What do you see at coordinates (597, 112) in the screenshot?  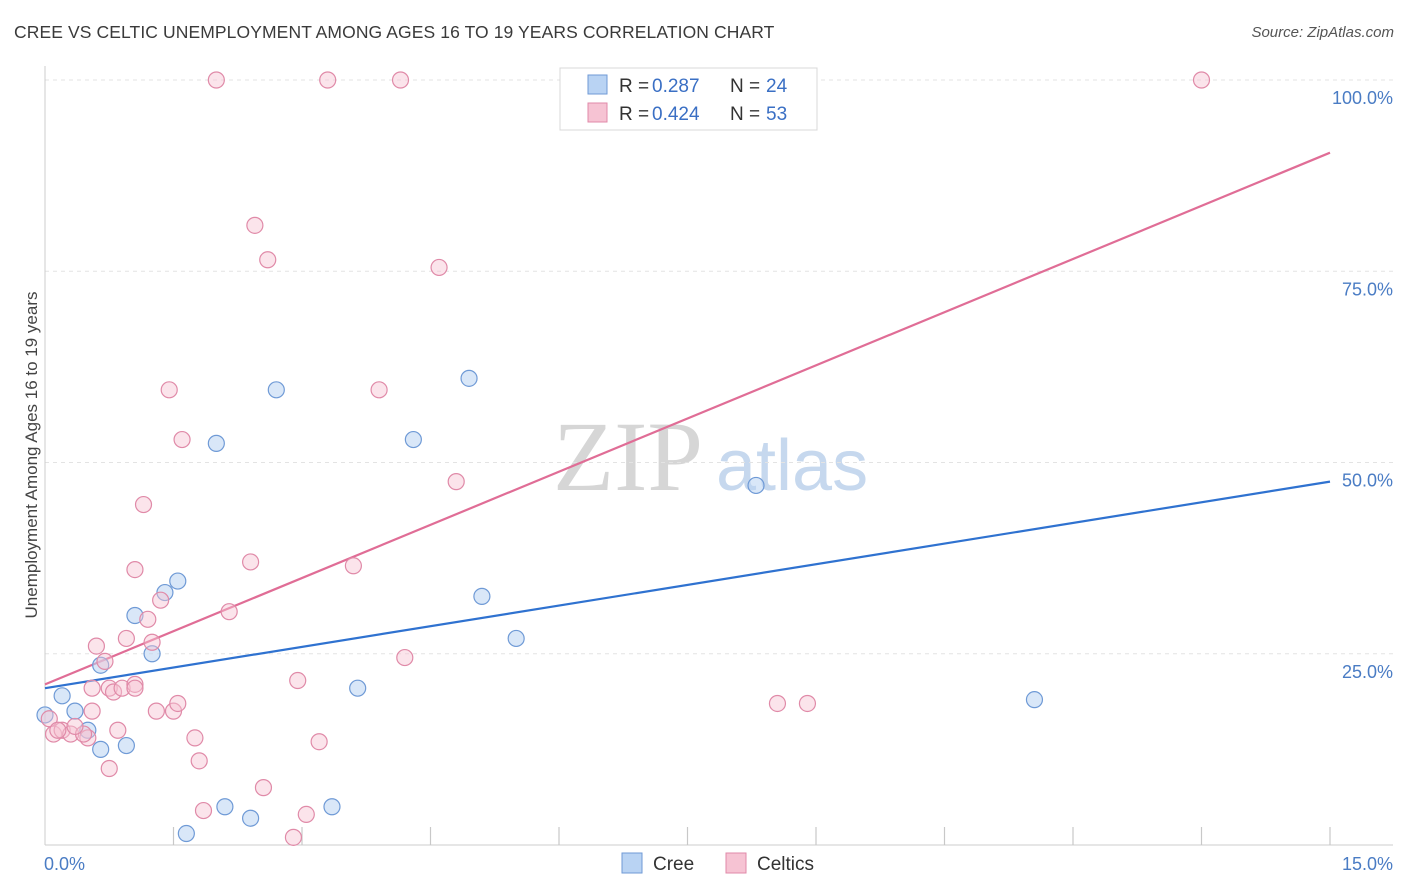 I see `legend-swatch-celtics` at bounding box center [597, 112].